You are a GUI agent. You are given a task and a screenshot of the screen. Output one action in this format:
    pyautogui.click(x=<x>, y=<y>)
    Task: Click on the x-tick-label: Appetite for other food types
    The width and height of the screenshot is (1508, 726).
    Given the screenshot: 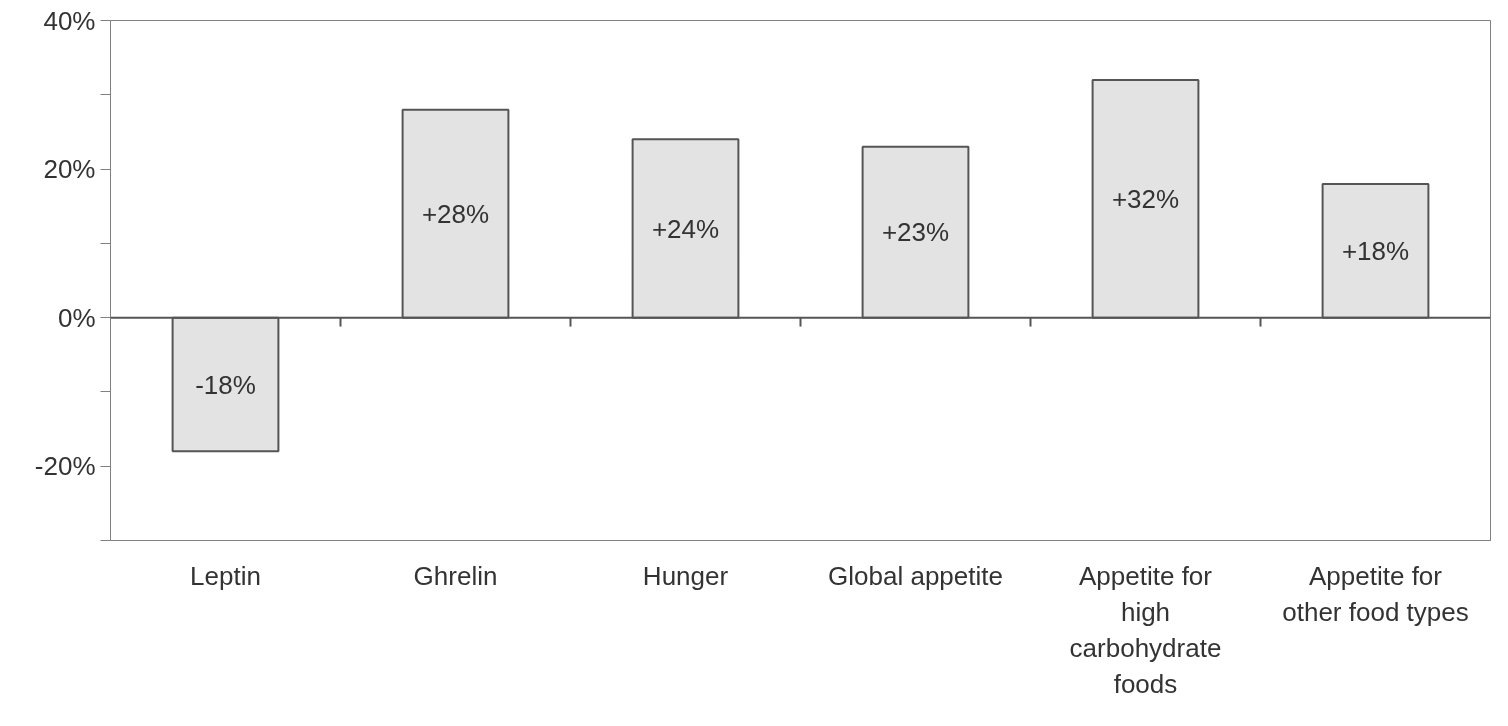 What is the action you would take?
    pyautogui.click(x=1375, y=593)
    